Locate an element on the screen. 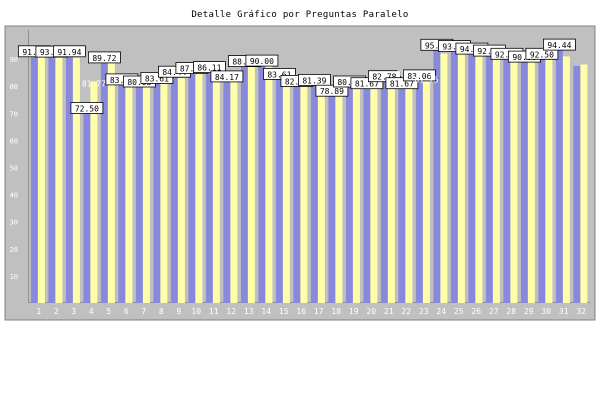  x-tick-label: 13 is located at coordinates (249, 311).